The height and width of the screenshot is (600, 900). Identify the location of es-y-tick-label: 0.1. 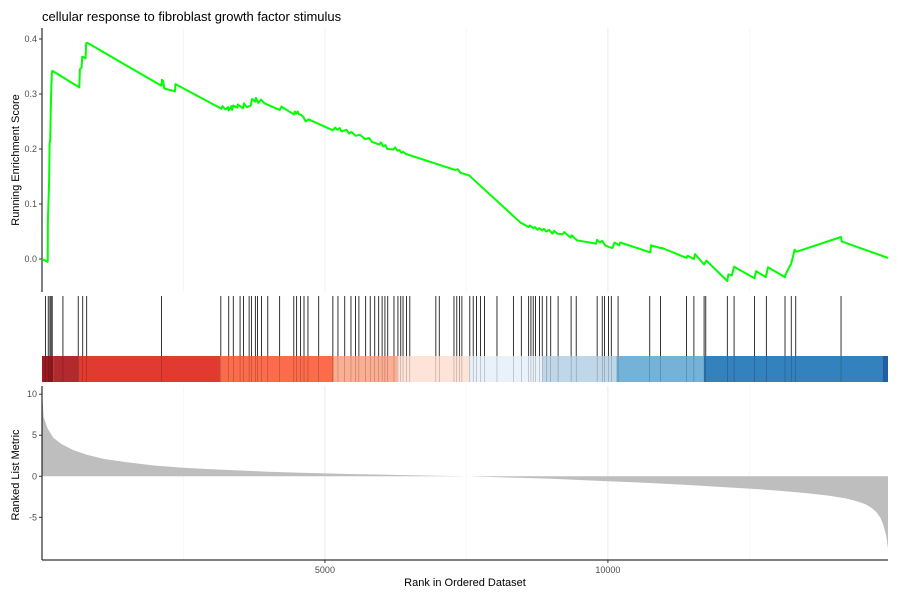
(30, 204).